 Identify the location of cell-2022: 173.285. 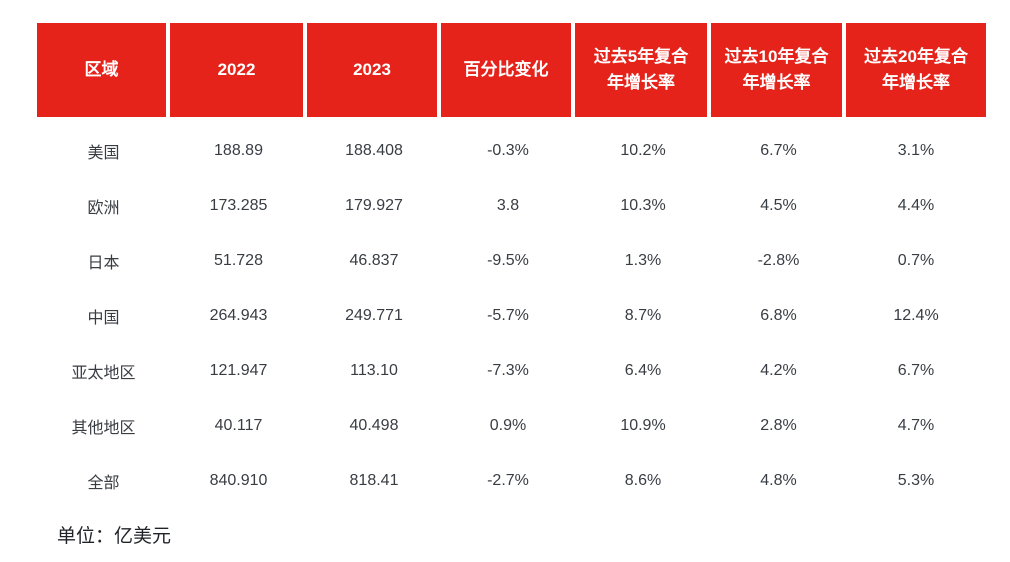
(238, 205).